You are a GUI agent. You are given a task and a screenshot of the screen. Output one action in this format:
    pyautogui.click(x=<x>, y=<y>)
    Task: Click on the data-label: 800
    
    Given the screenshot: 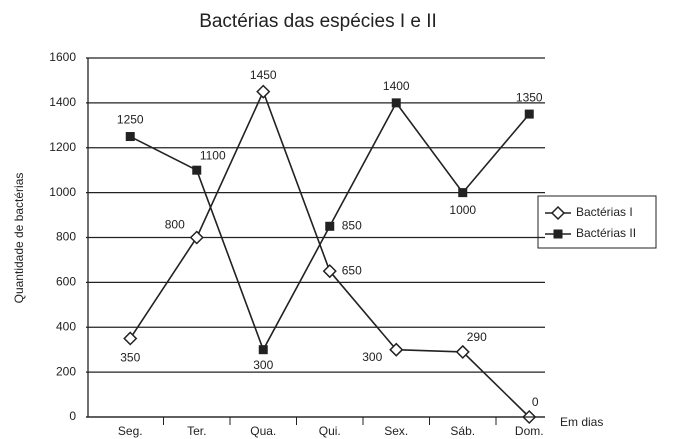 What is the action you would take?
    pyautogui.click(x=175, y=225)
    